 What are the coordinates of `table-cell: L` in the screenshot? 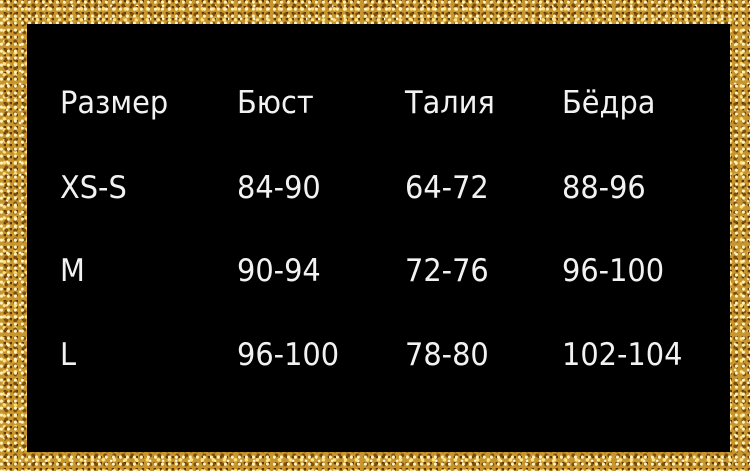 It's located at (68, 355).